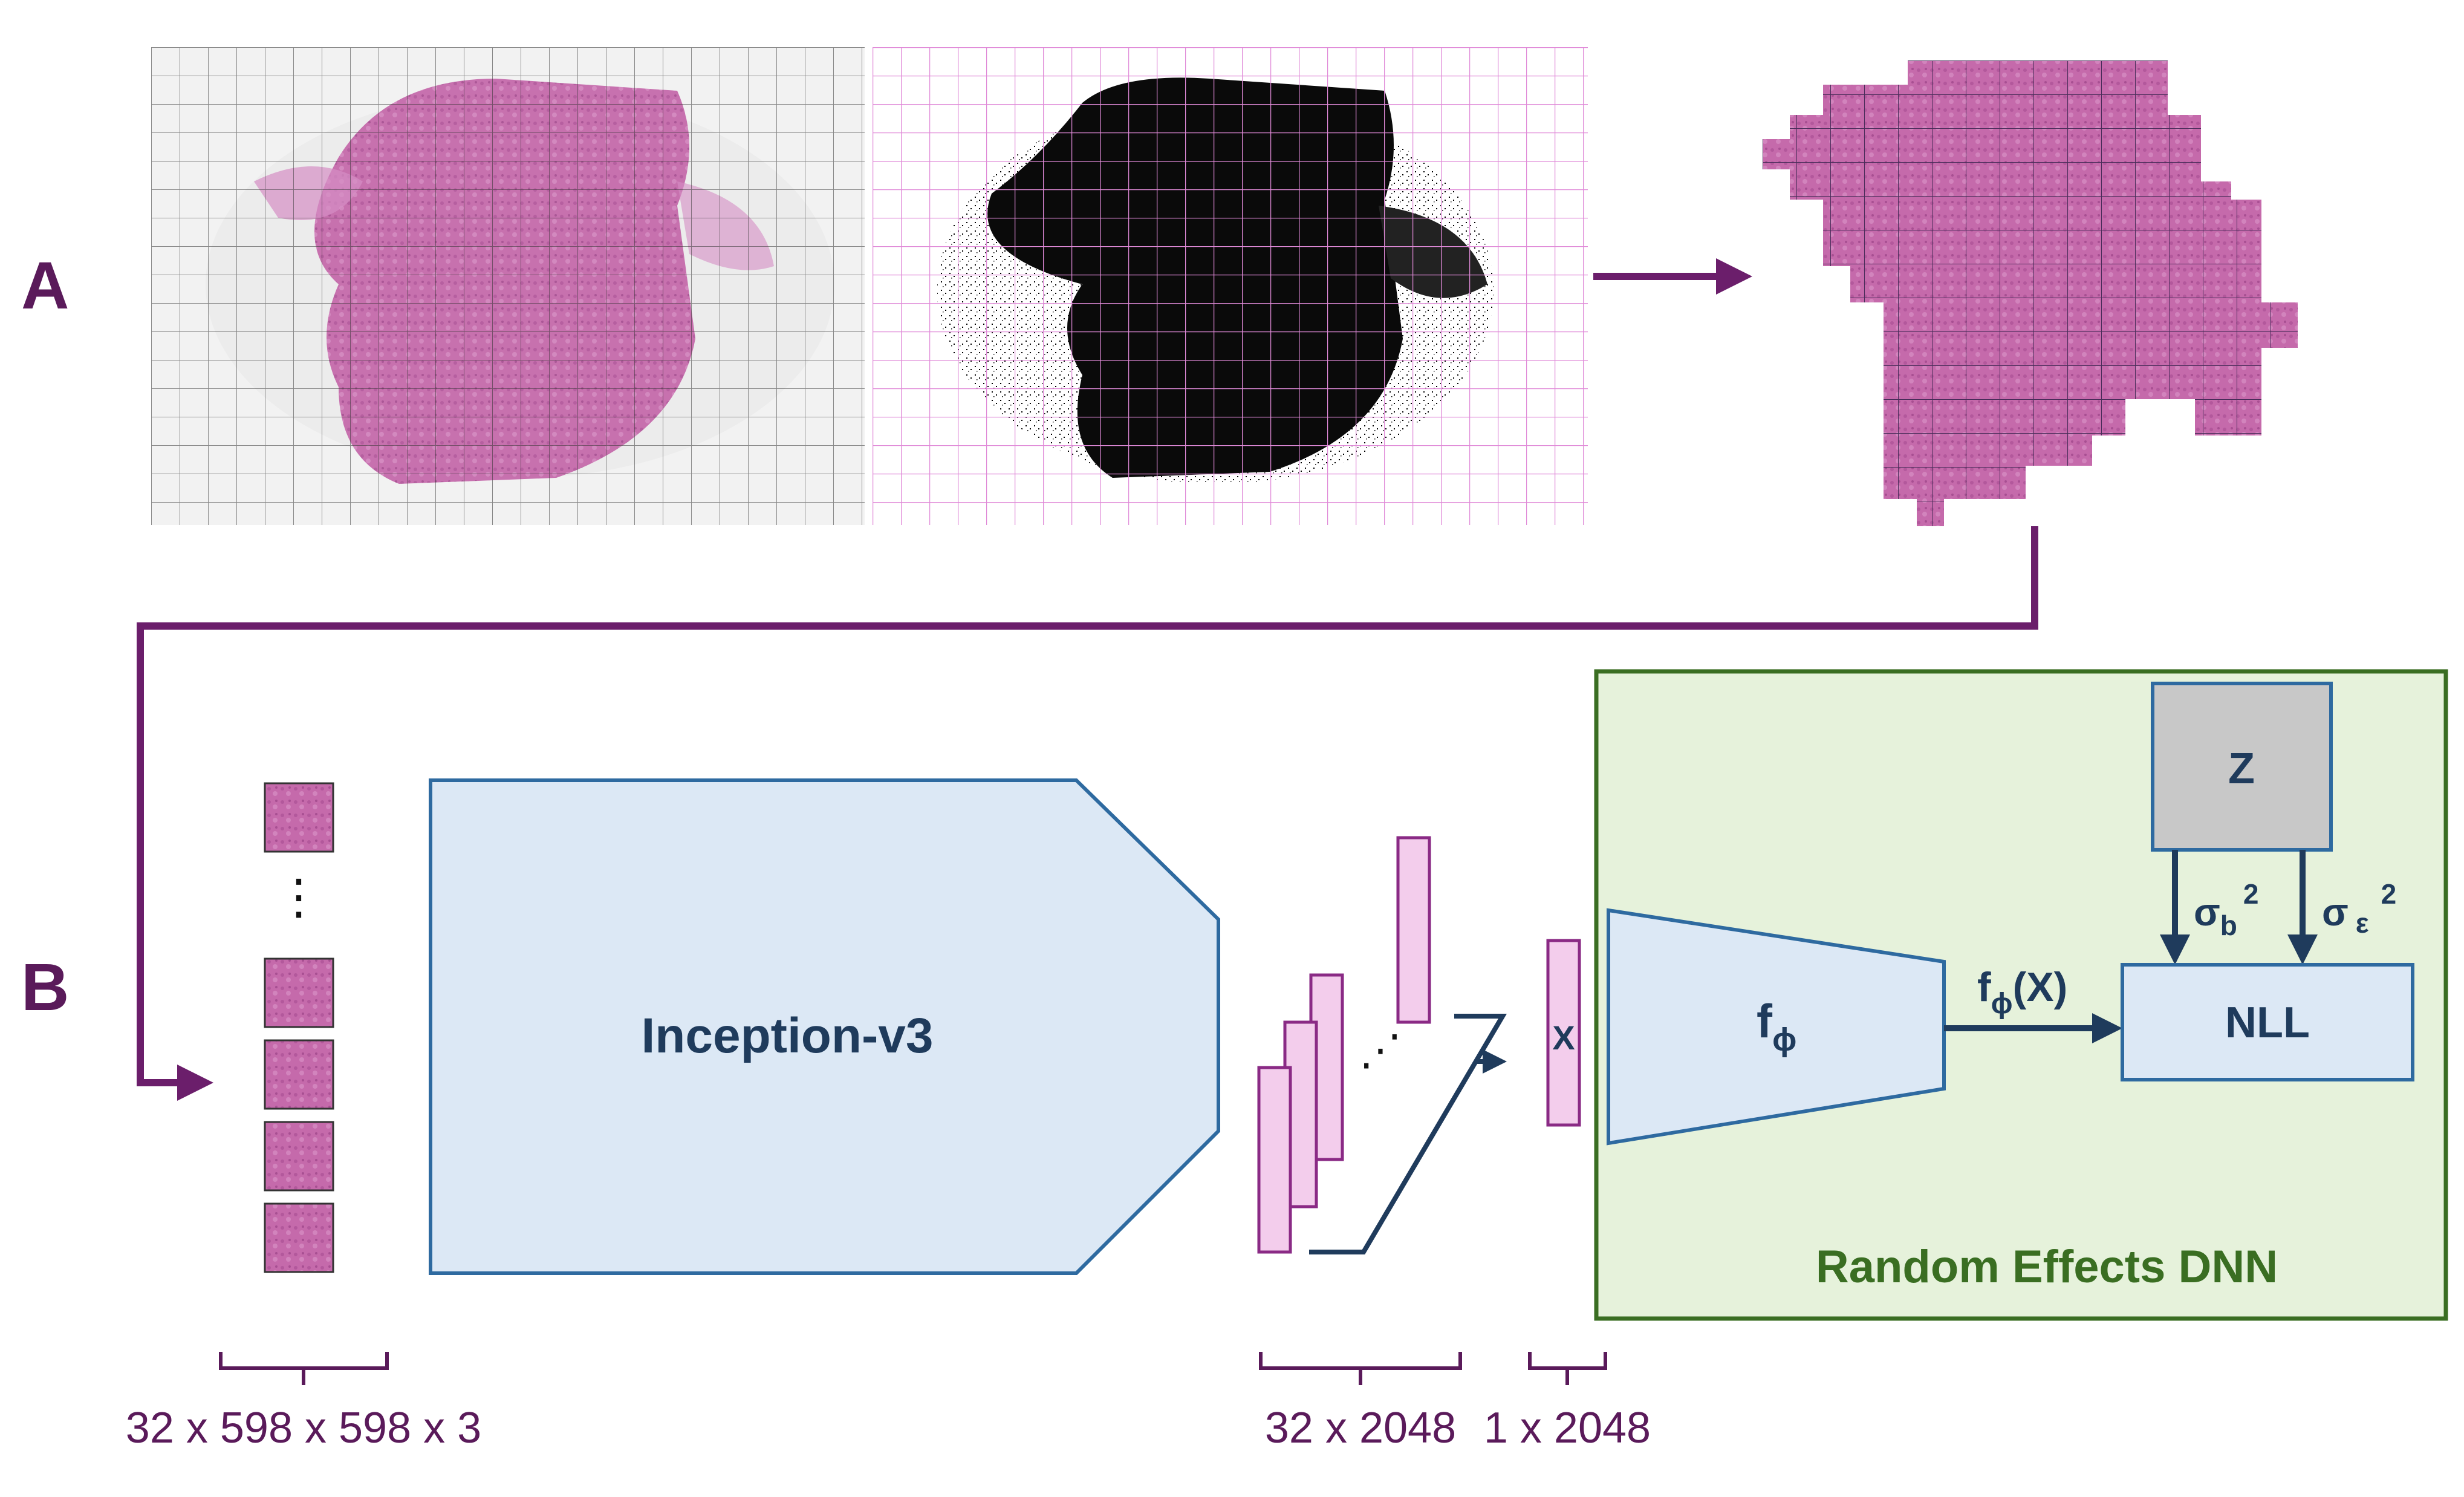 The image size is (2464, 1497). Describe the element at coordinates (45, 286) in the screenshot. I see `panel-label-a: A` at that location.